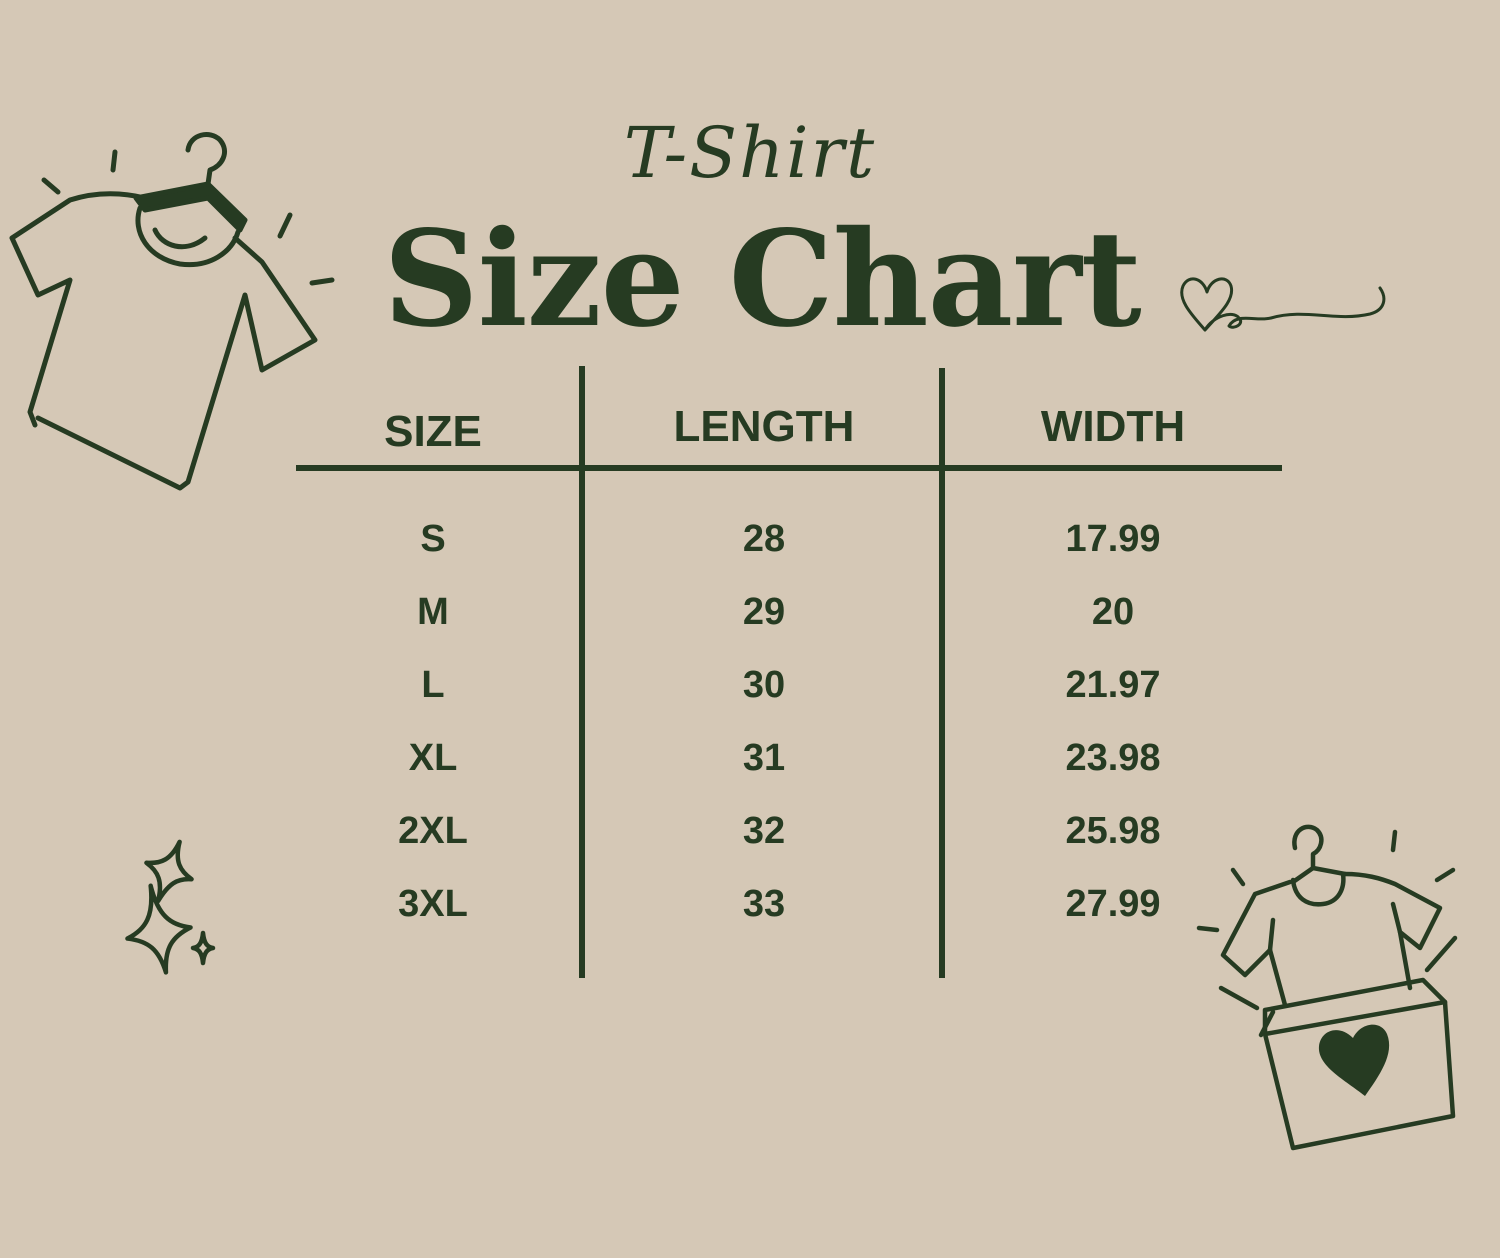 The image size is (1500, 1258). I want to click on length-cell: 31, so click(764, 758).